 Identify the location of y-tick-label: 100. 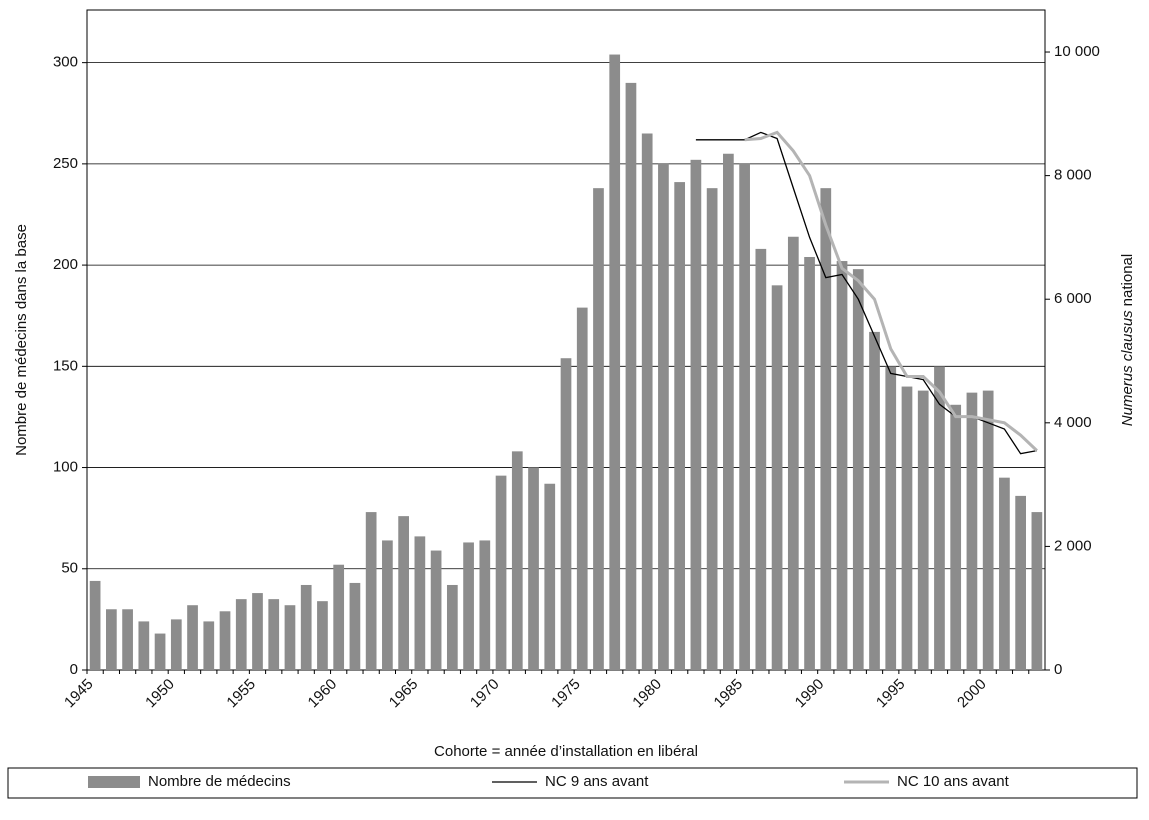
(65, 467).